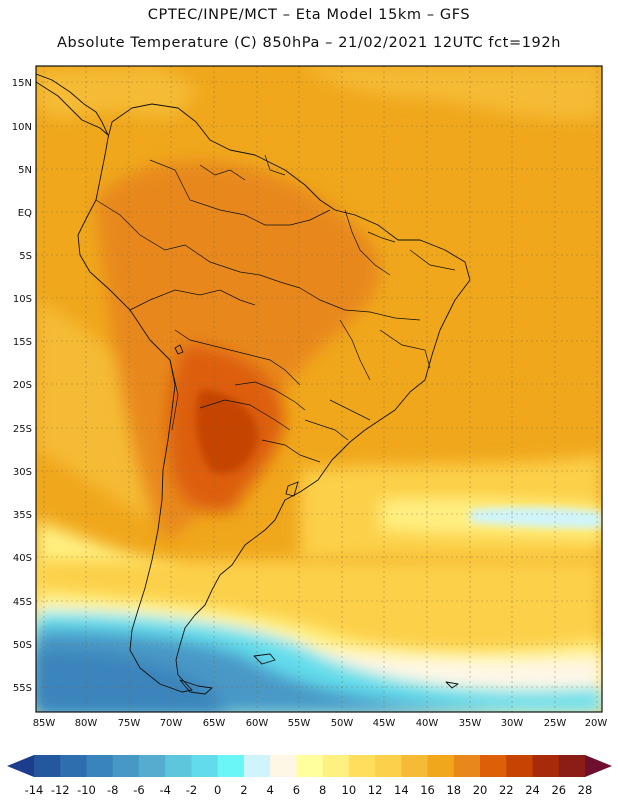  What do you see at coordinates (349, 790) in the screenshot?
I see `colorbar-tick-label: 10` at bounding box center [349, 790].